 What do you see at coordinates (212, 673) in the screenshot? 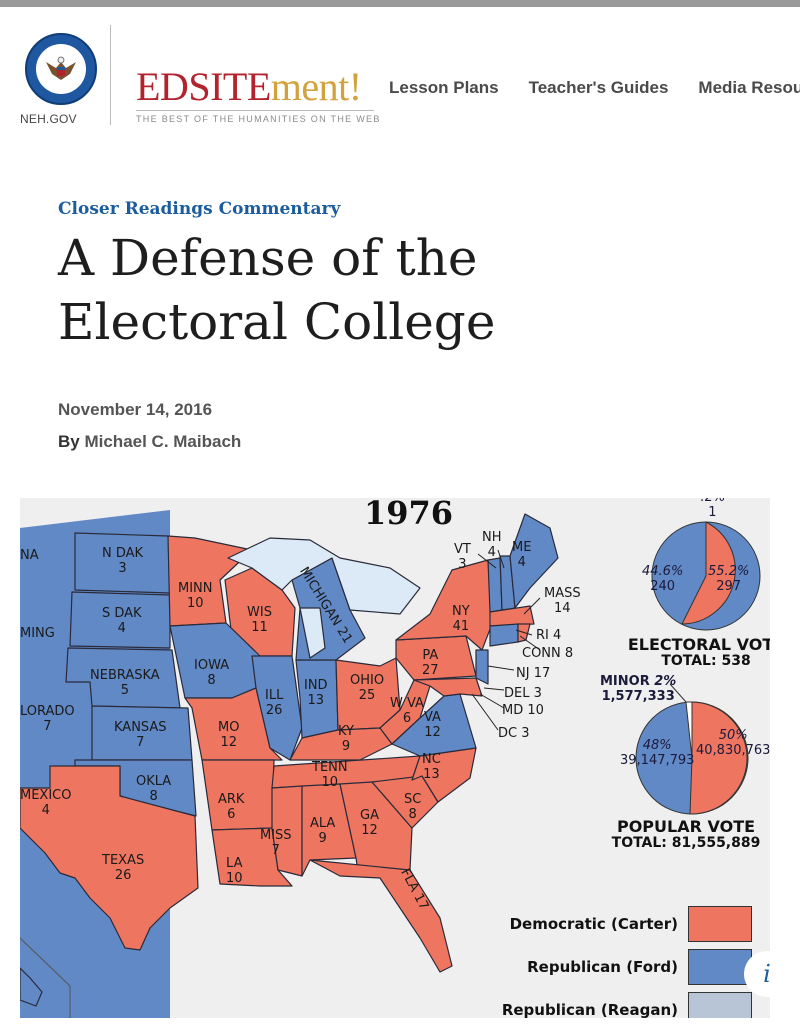
I see `state-label: IOWA 8` at bounding box center [212, 673].